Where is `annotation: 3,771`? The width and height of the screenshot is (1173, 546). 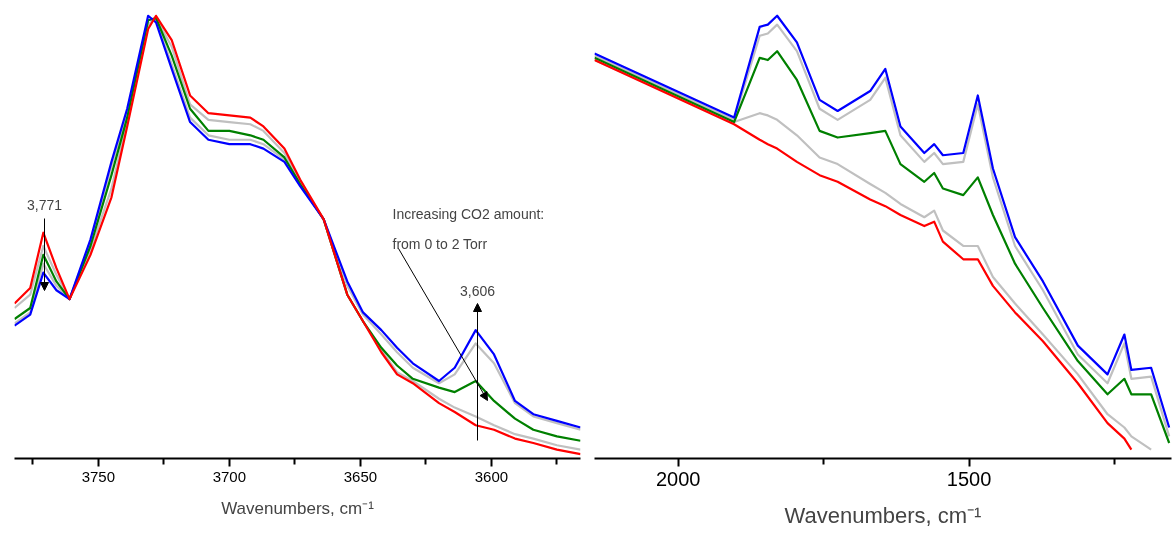
annotation: 3,771 is located at coordinates (44, 204).